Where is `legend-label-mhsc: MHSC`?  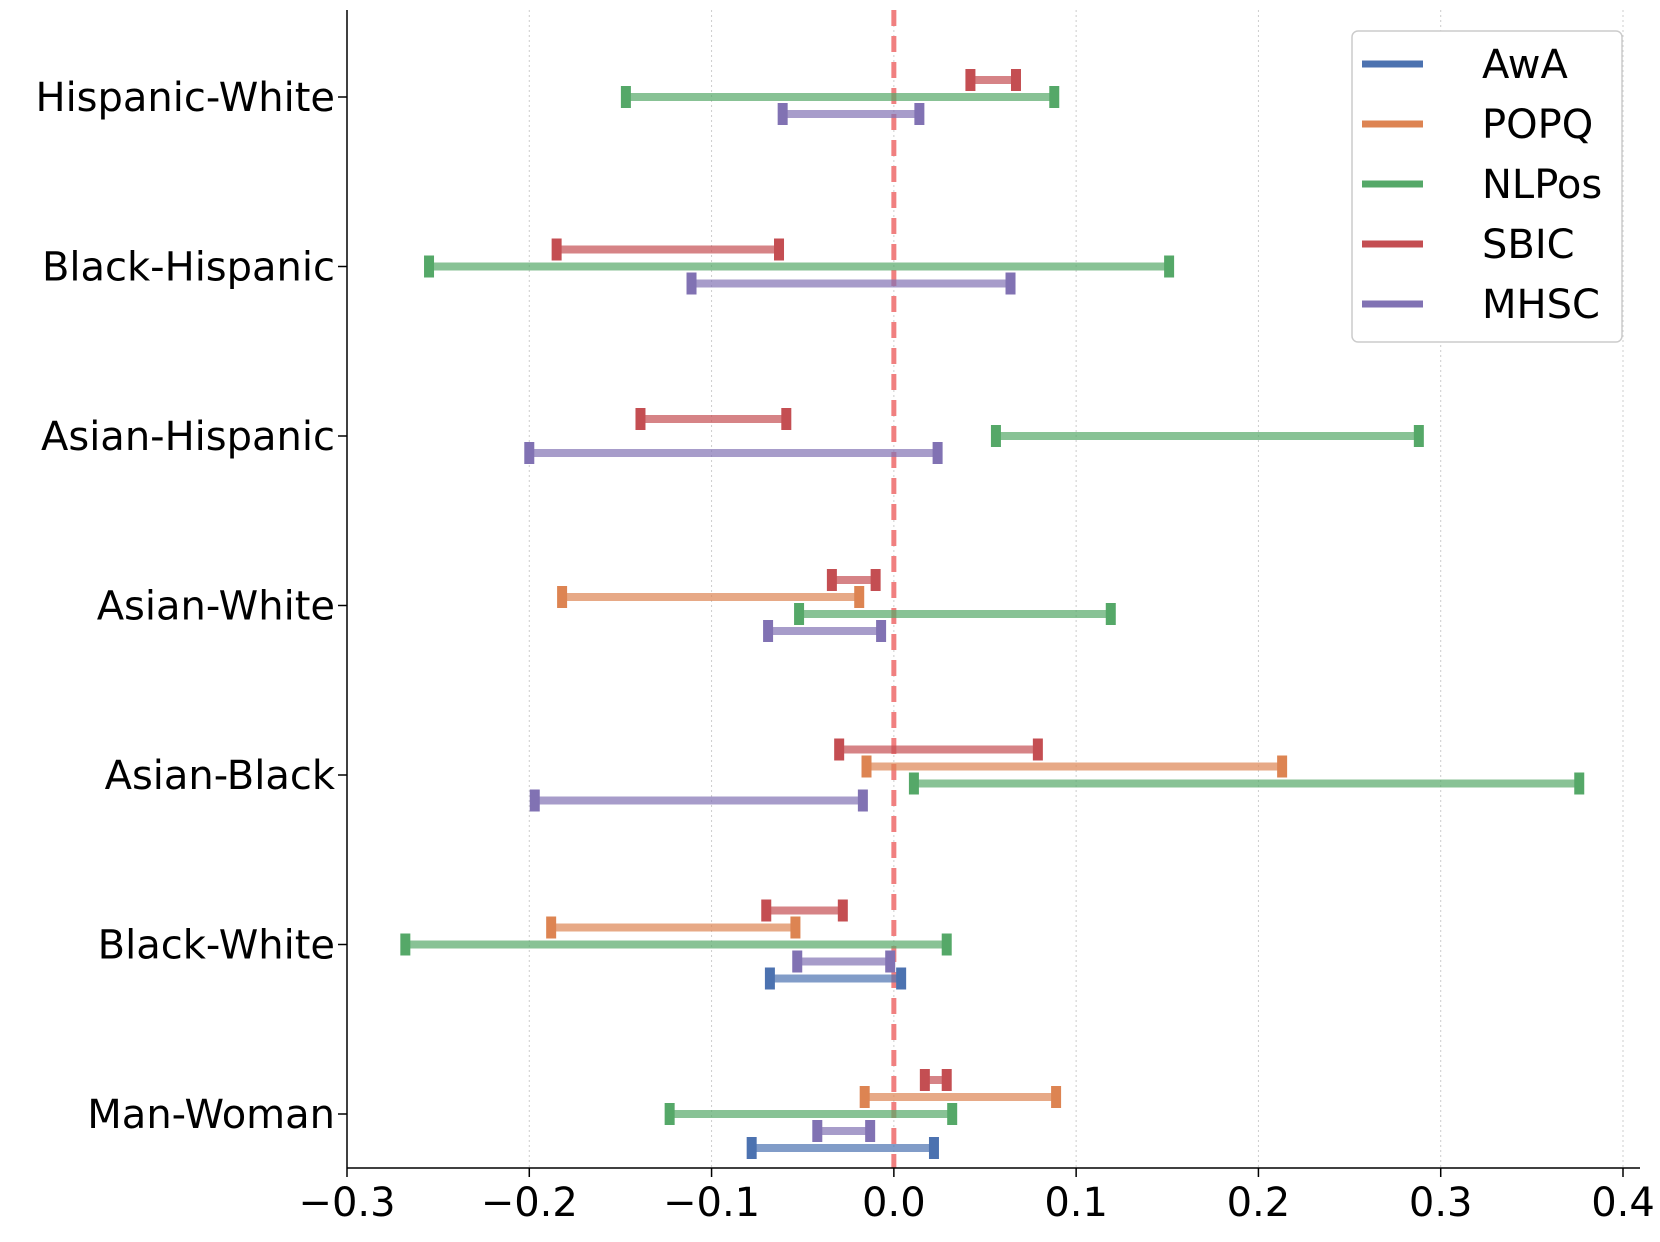
legend-label-mhsc: MHSC is located at coordinates (1541, 305).